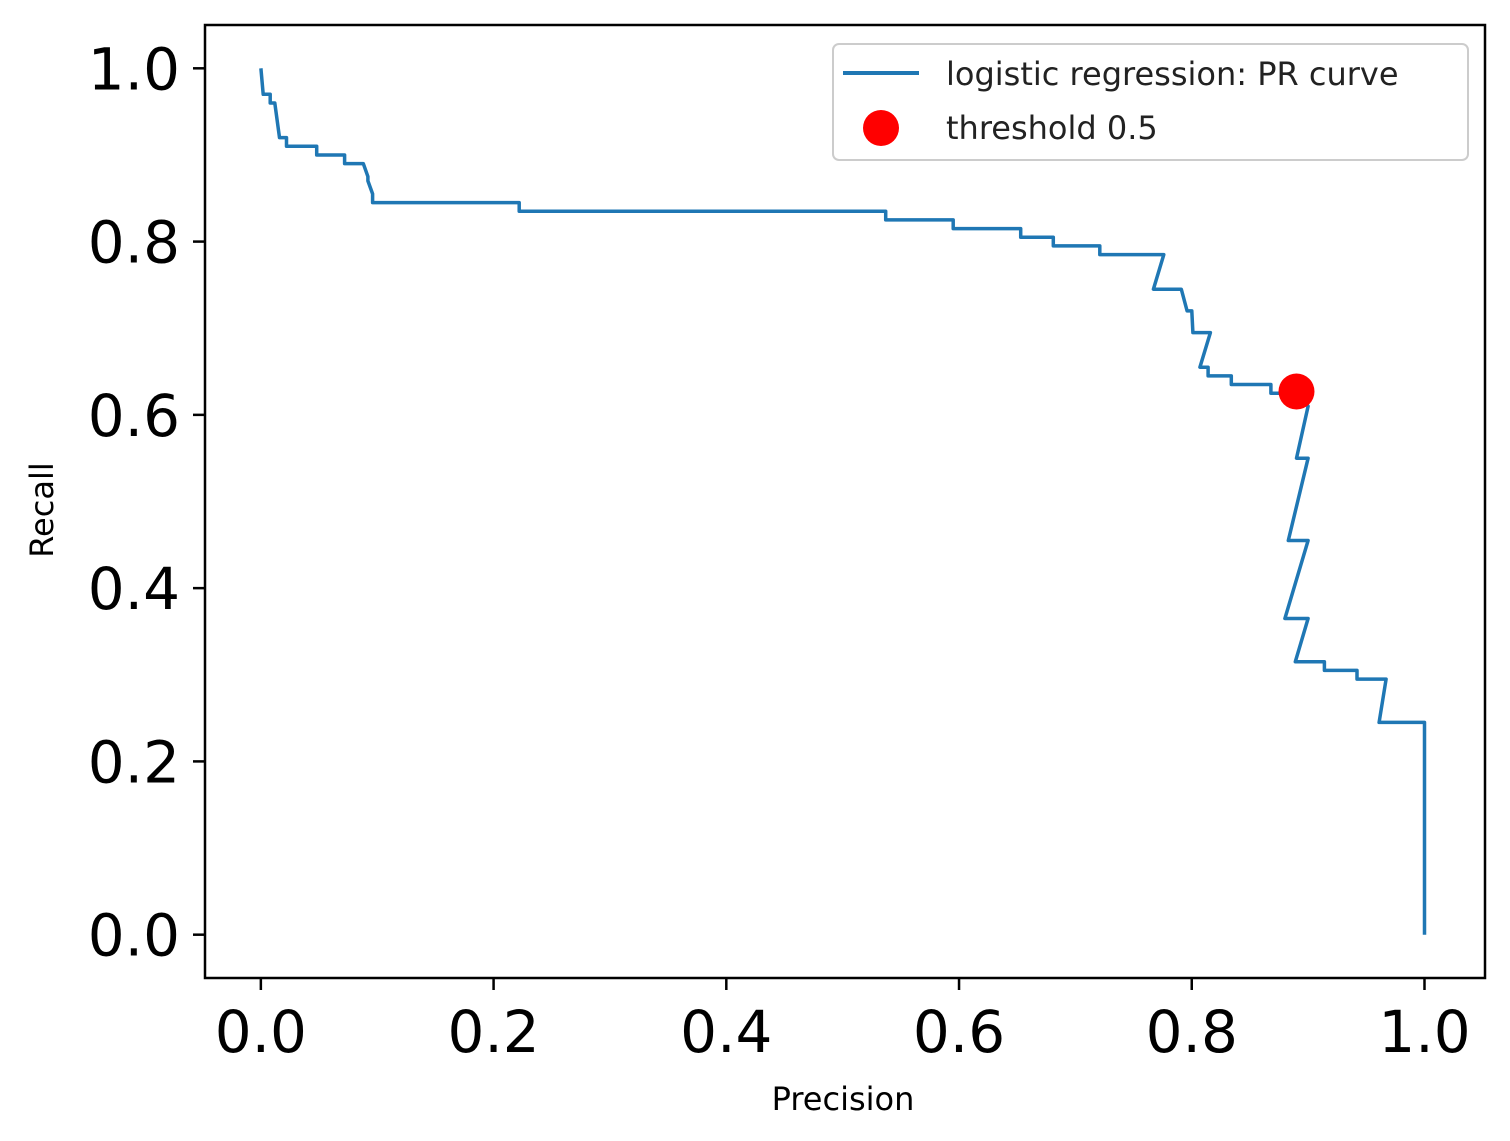 This screenshot has height=1141, width=1510. I want to click on threshold-marker, so click(1296, 391).